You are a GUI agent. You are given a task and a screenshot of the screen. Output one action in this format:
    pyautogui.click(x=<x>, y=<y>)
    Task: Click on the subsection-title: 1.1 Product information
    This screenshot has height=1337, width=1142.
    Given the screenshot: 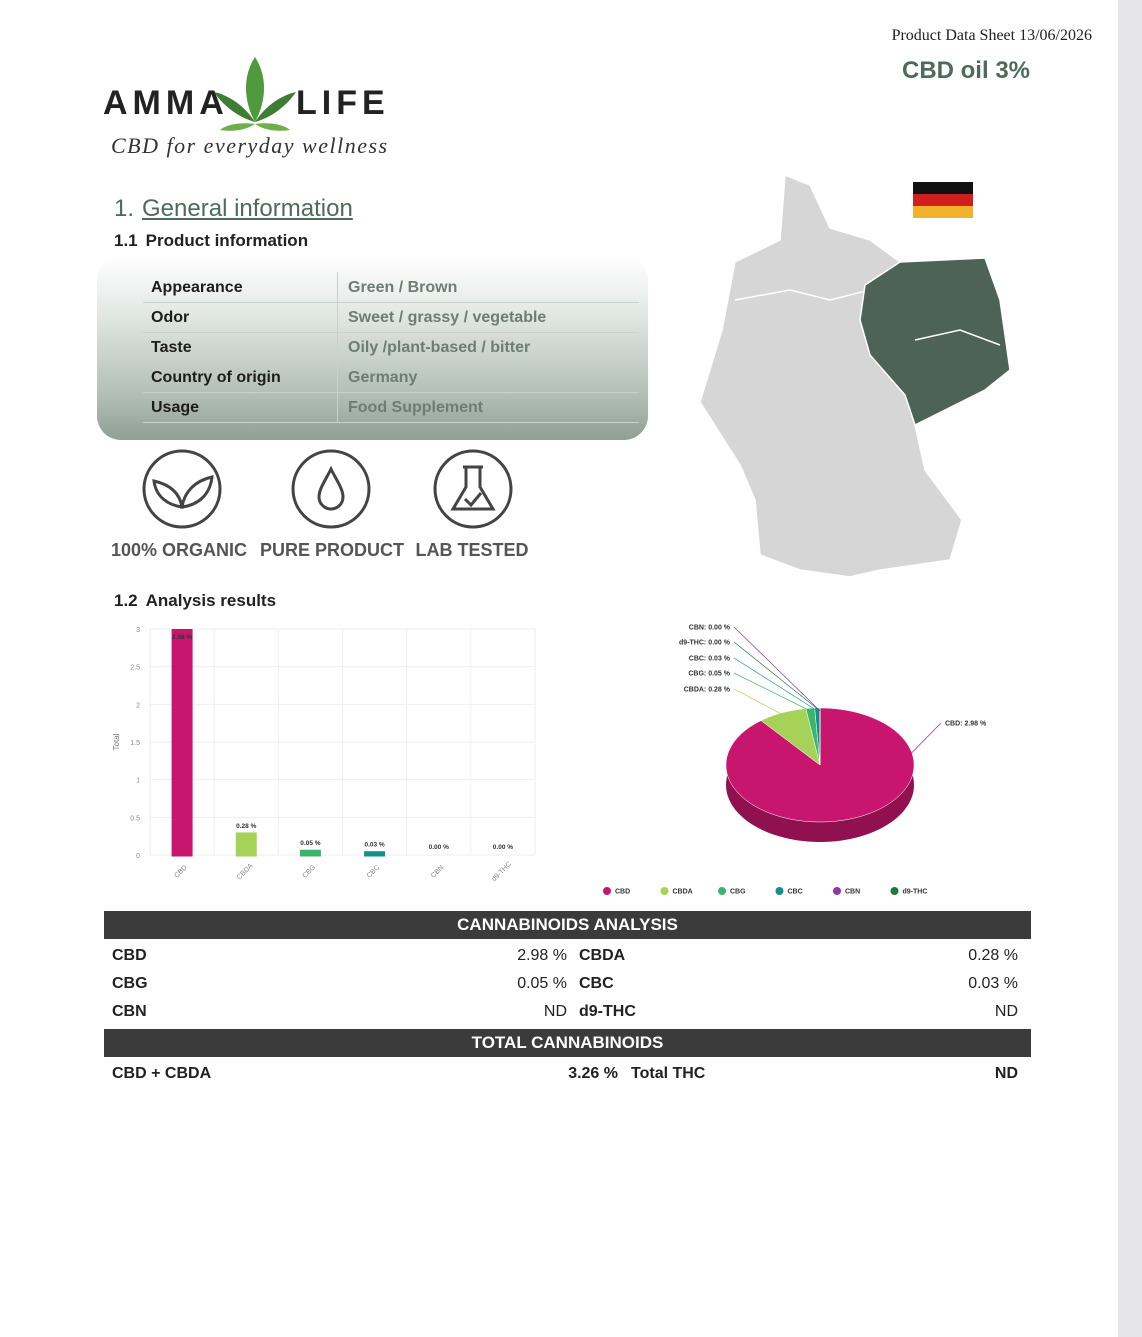 What is the action you would take?
    pyautogui.click(x=211, y=241)
    